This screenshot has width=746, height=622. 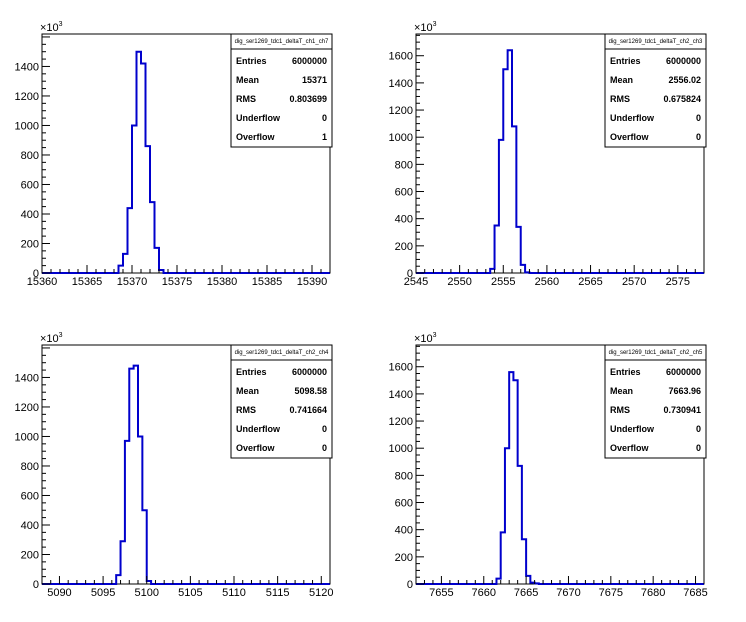 I want to click on x-tick-label: 2565, so click(x=590, y=282).